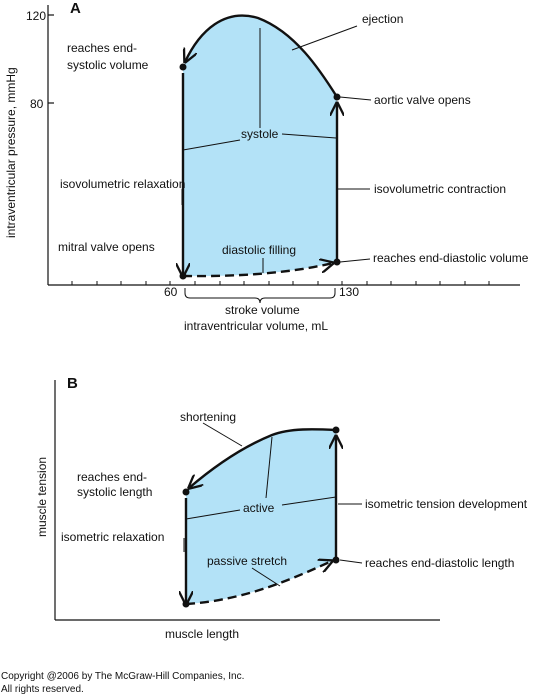 This screenshot has height=696, width=550. What do you see at coordinates (336, 430) in the screenshot?
I see `peak-tension-point` at bounding box center [336, 430].